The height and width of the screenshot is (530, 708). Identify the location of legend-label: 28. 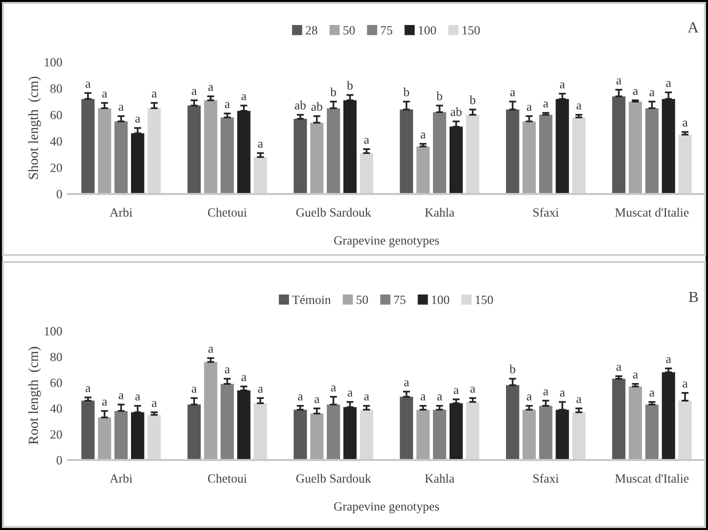
(312, 30).